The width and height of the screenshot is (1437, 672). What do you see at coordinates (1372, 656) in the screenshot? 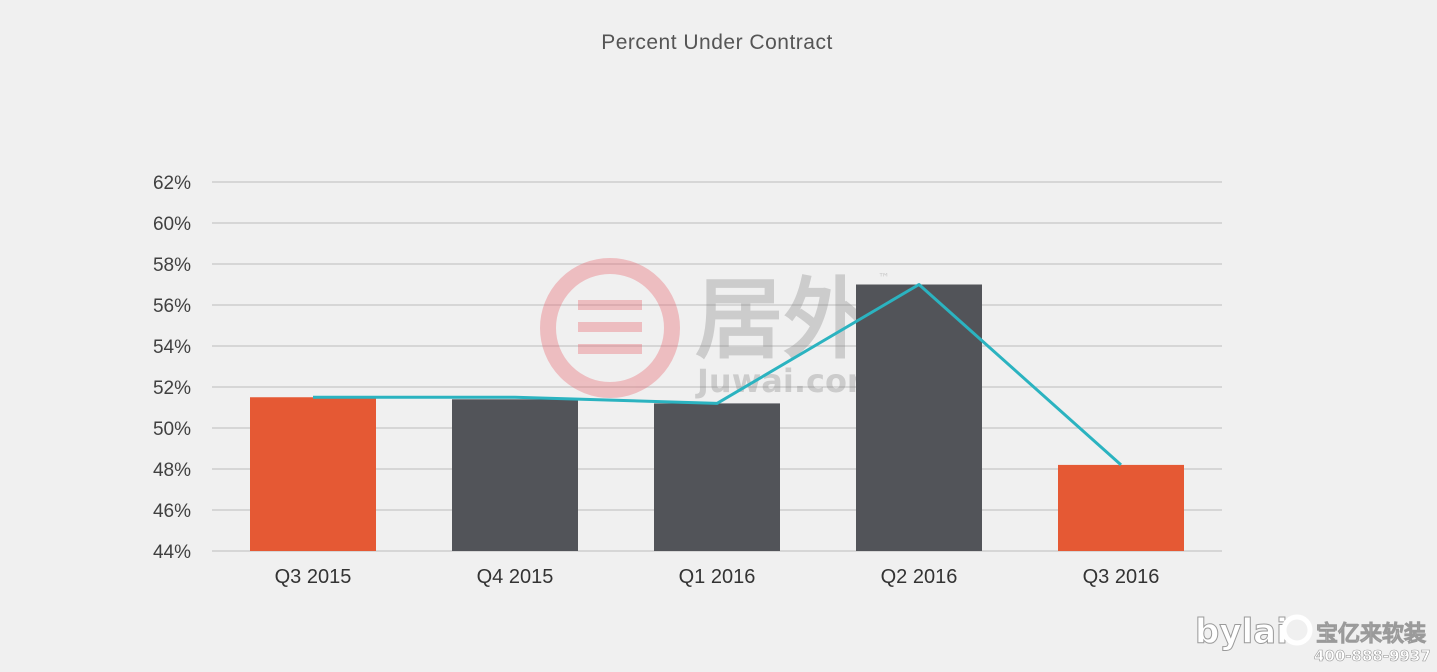
I see `bylai-phone-text: 400-888-9937` at bounding box center [1372, 656].